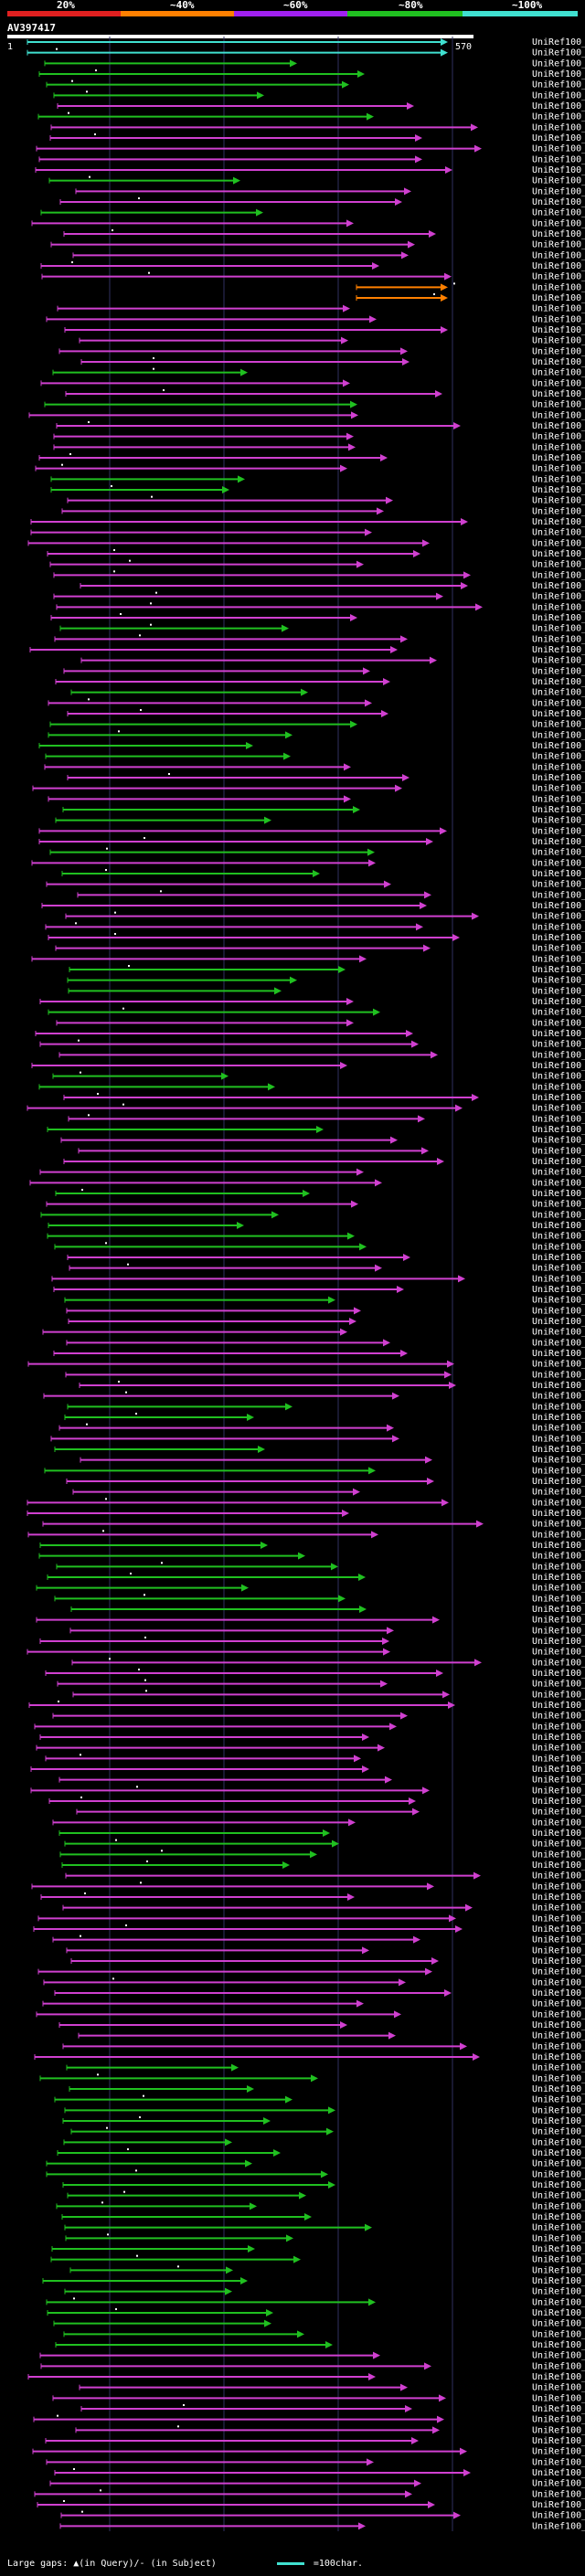 This screenshot has height=2576, width=585. What do you see at coordinates (559, 554) in the screenshot?
I see `hit-label: UniRef100_C5FPY1` at bounding box center [559, 554].